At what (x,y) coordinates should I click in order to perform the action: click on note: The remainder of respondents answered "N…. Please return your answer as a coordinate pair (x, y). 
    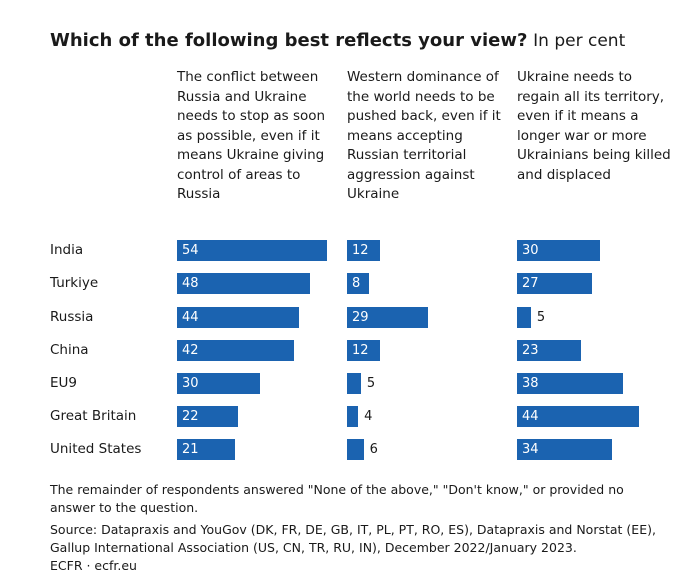
    Looking at the image, I should click on (337, 498).